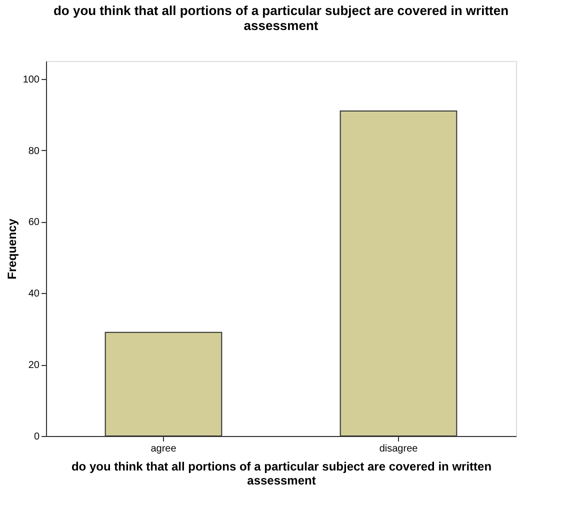 The height and width of the screenshot is (516, 576). What do you see at coordinates (11, 249) in the screenshot?
I see `y-axis-title: Frequency` at bounding box center [11, 249].